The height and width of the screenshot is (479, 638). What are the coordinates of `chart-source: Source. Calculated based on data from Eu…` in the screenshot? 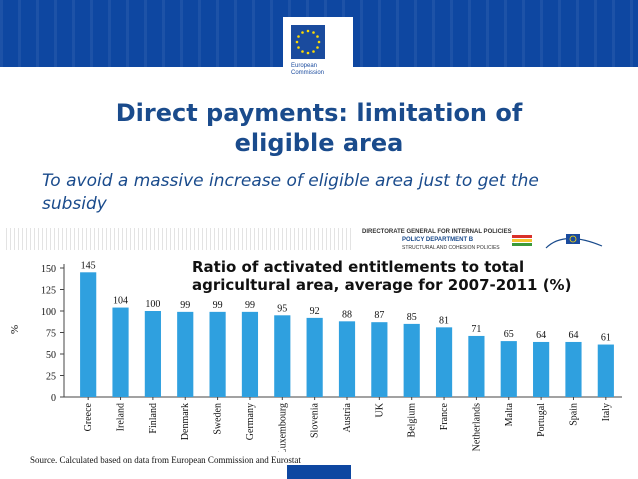 It's located at (165, 460).